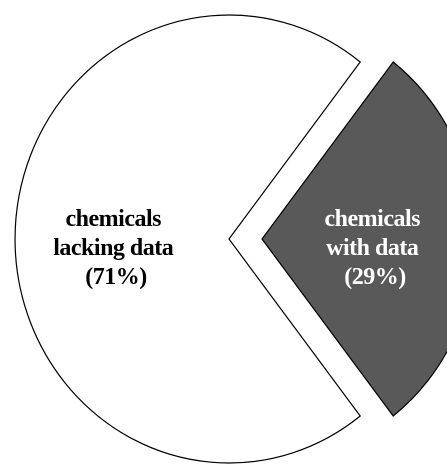 The height and width of the screenshot is (465, 447). Describe the element at coordinates (372, 248) in the screenshot. I see `slice-label-line: with data` at that location.